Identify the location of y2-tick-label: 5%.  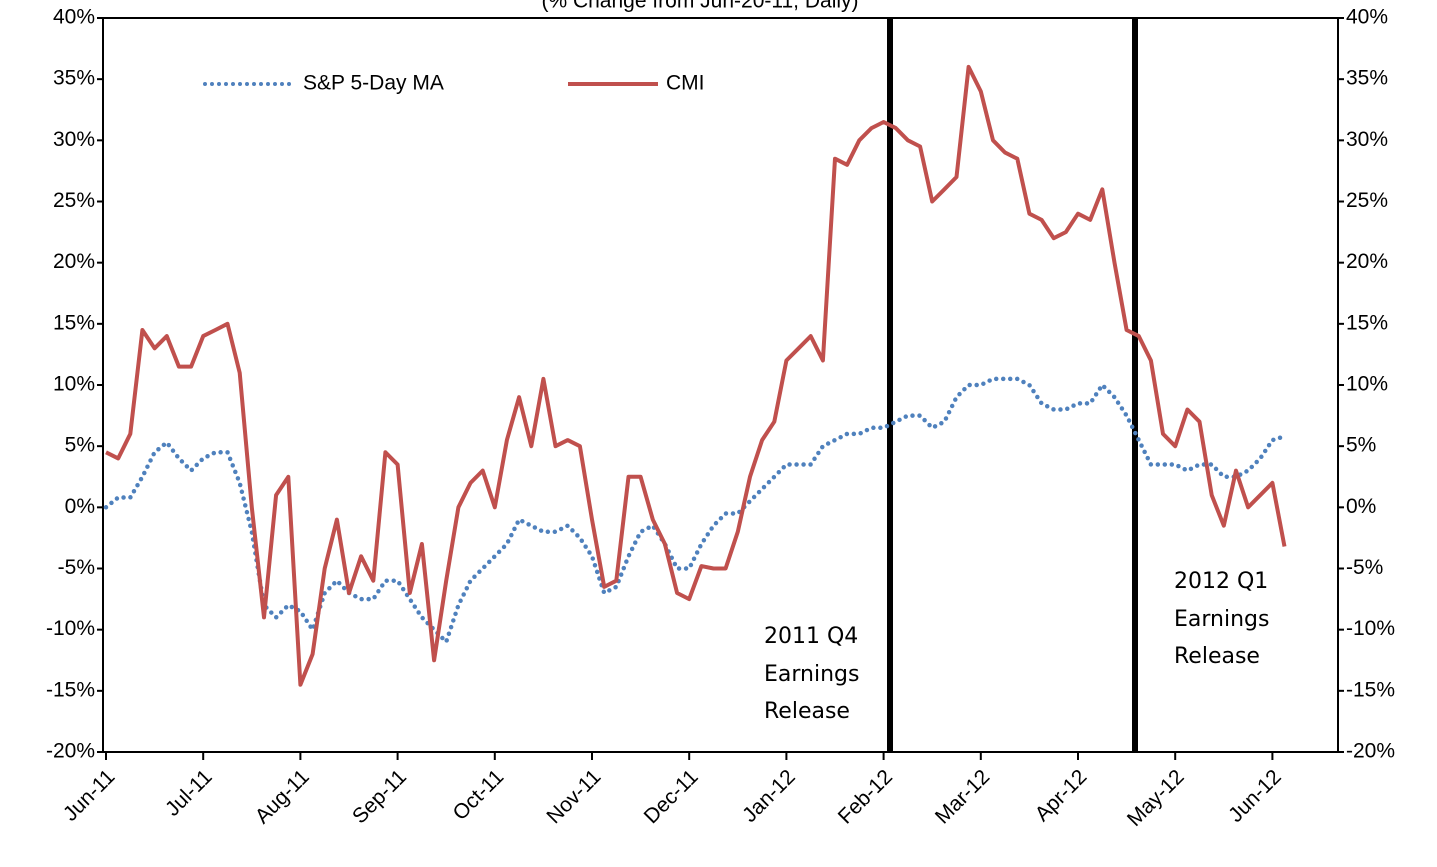
(1361, 445).